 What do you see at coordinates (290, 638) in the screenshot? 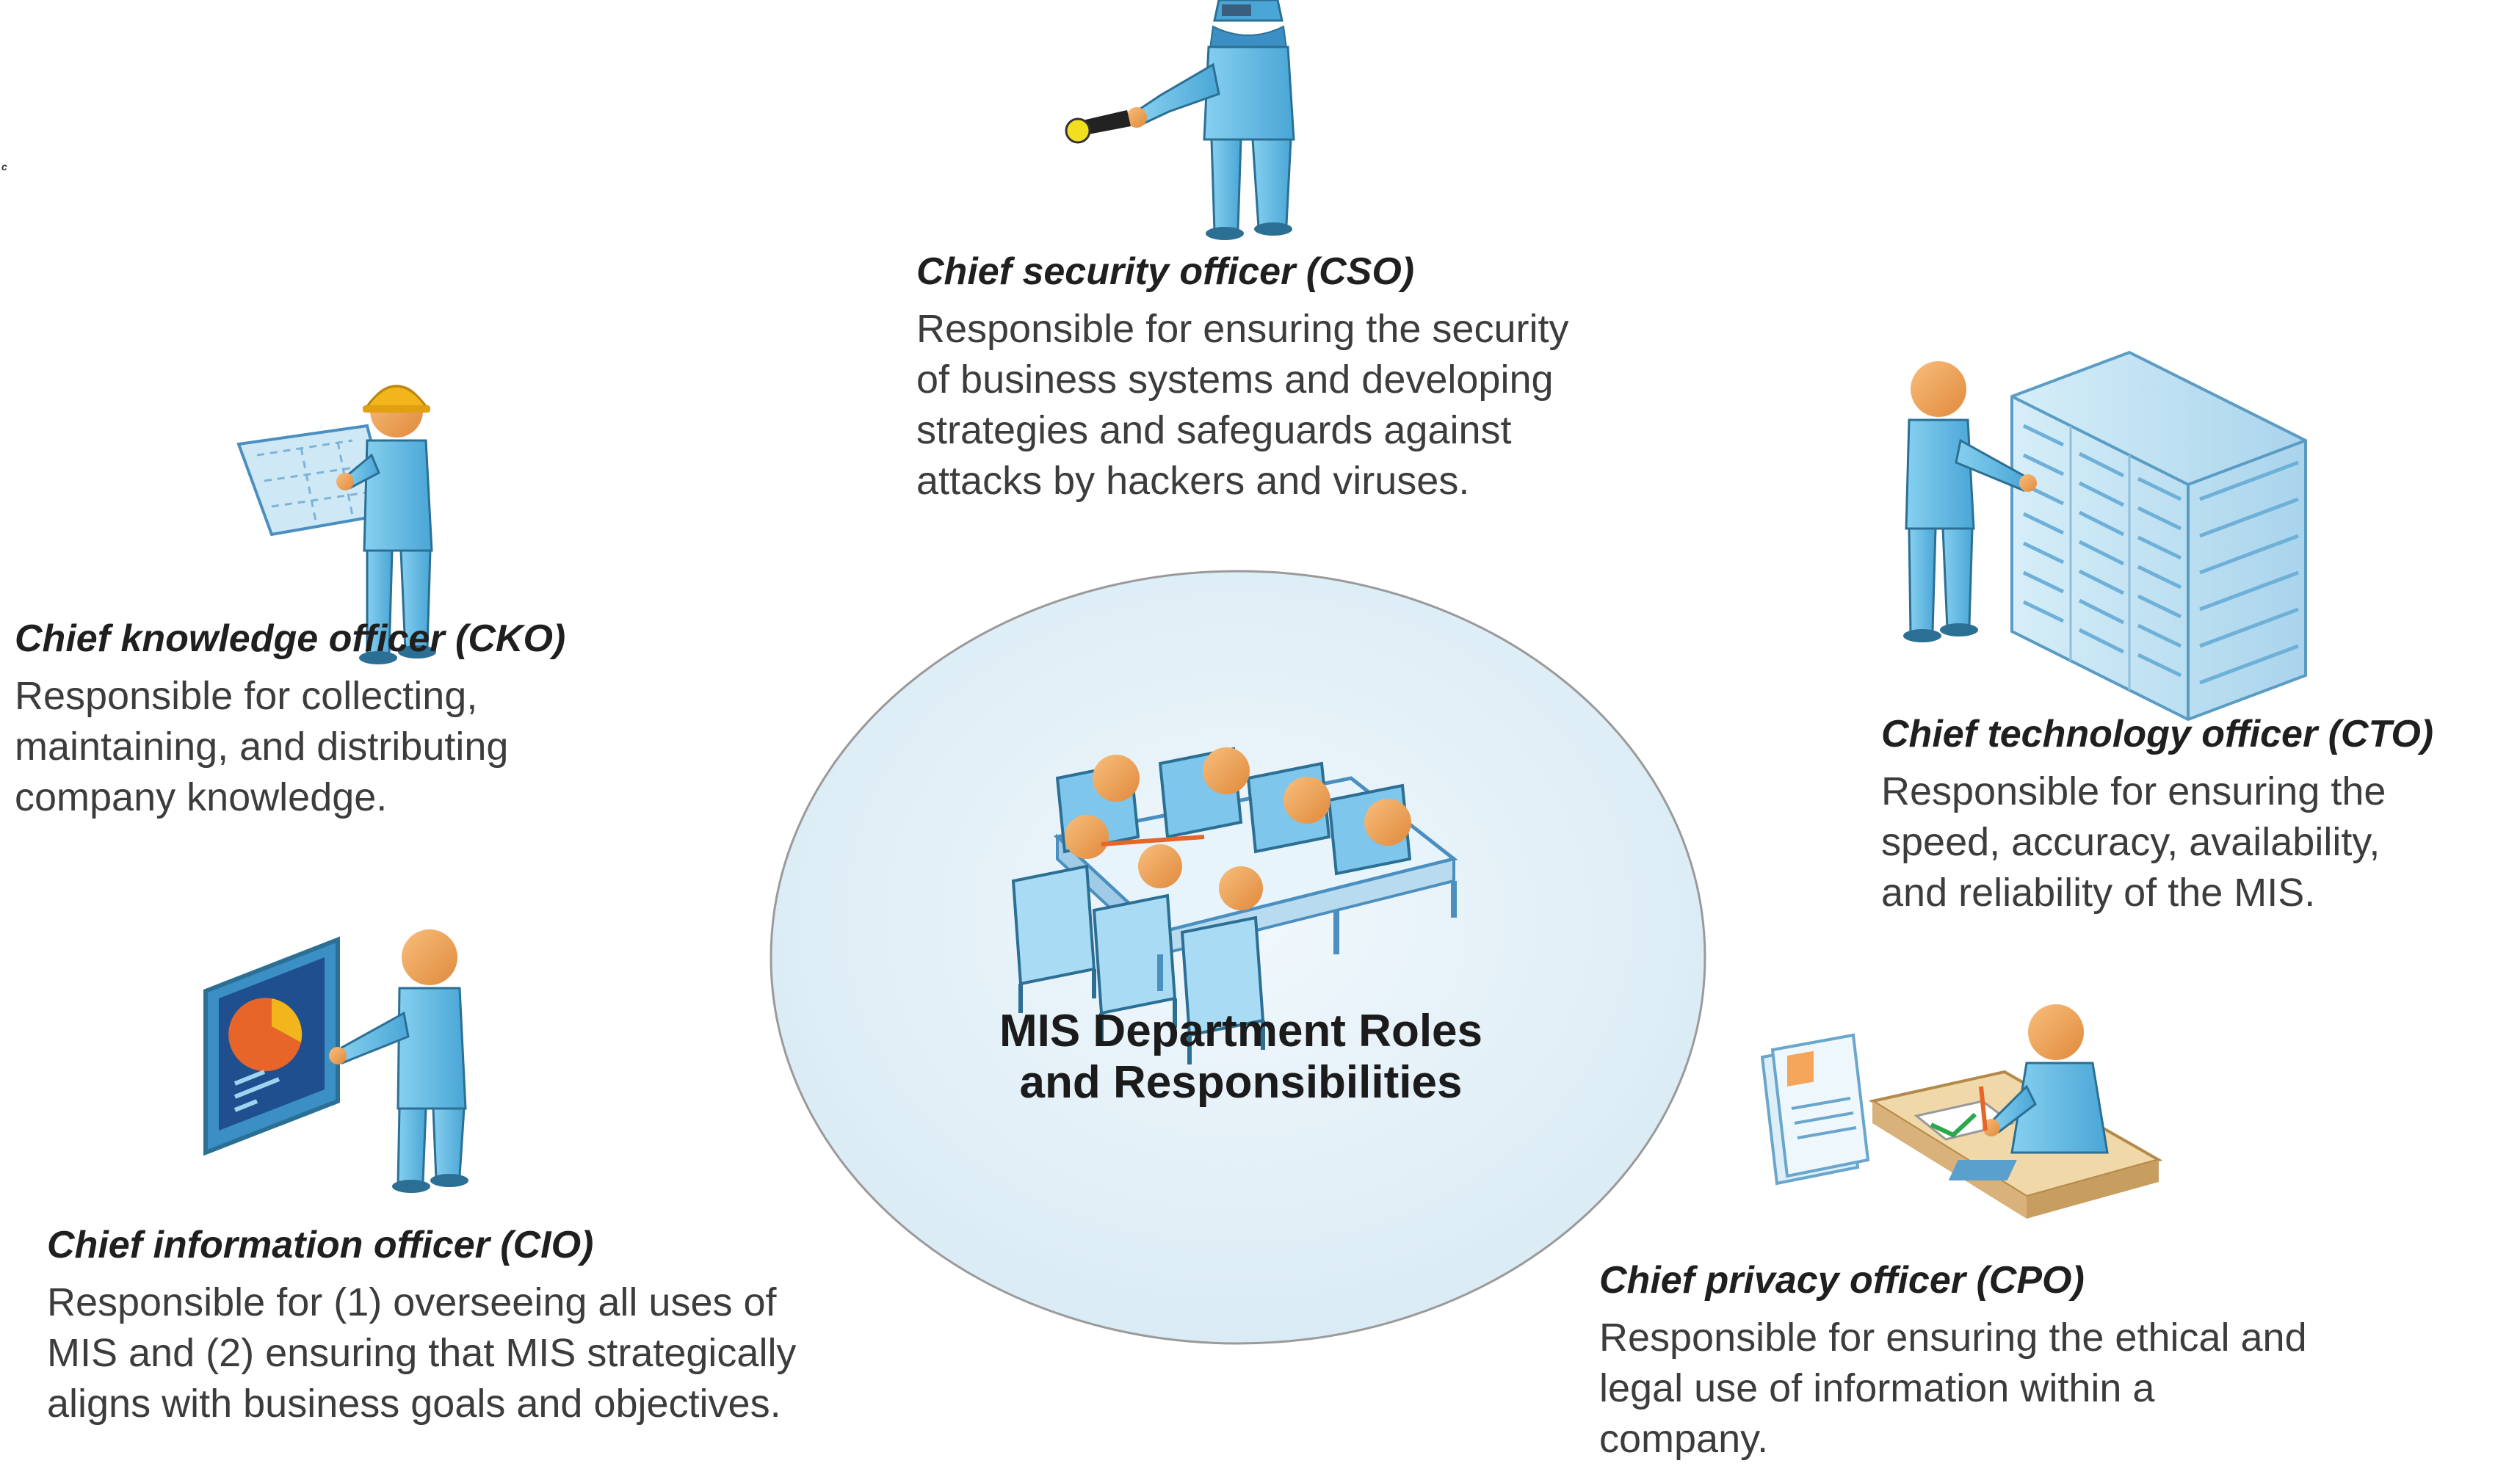
I see `role-cko-title: Chief knowledge officer (CKO)` at bounding box center [290, 638].